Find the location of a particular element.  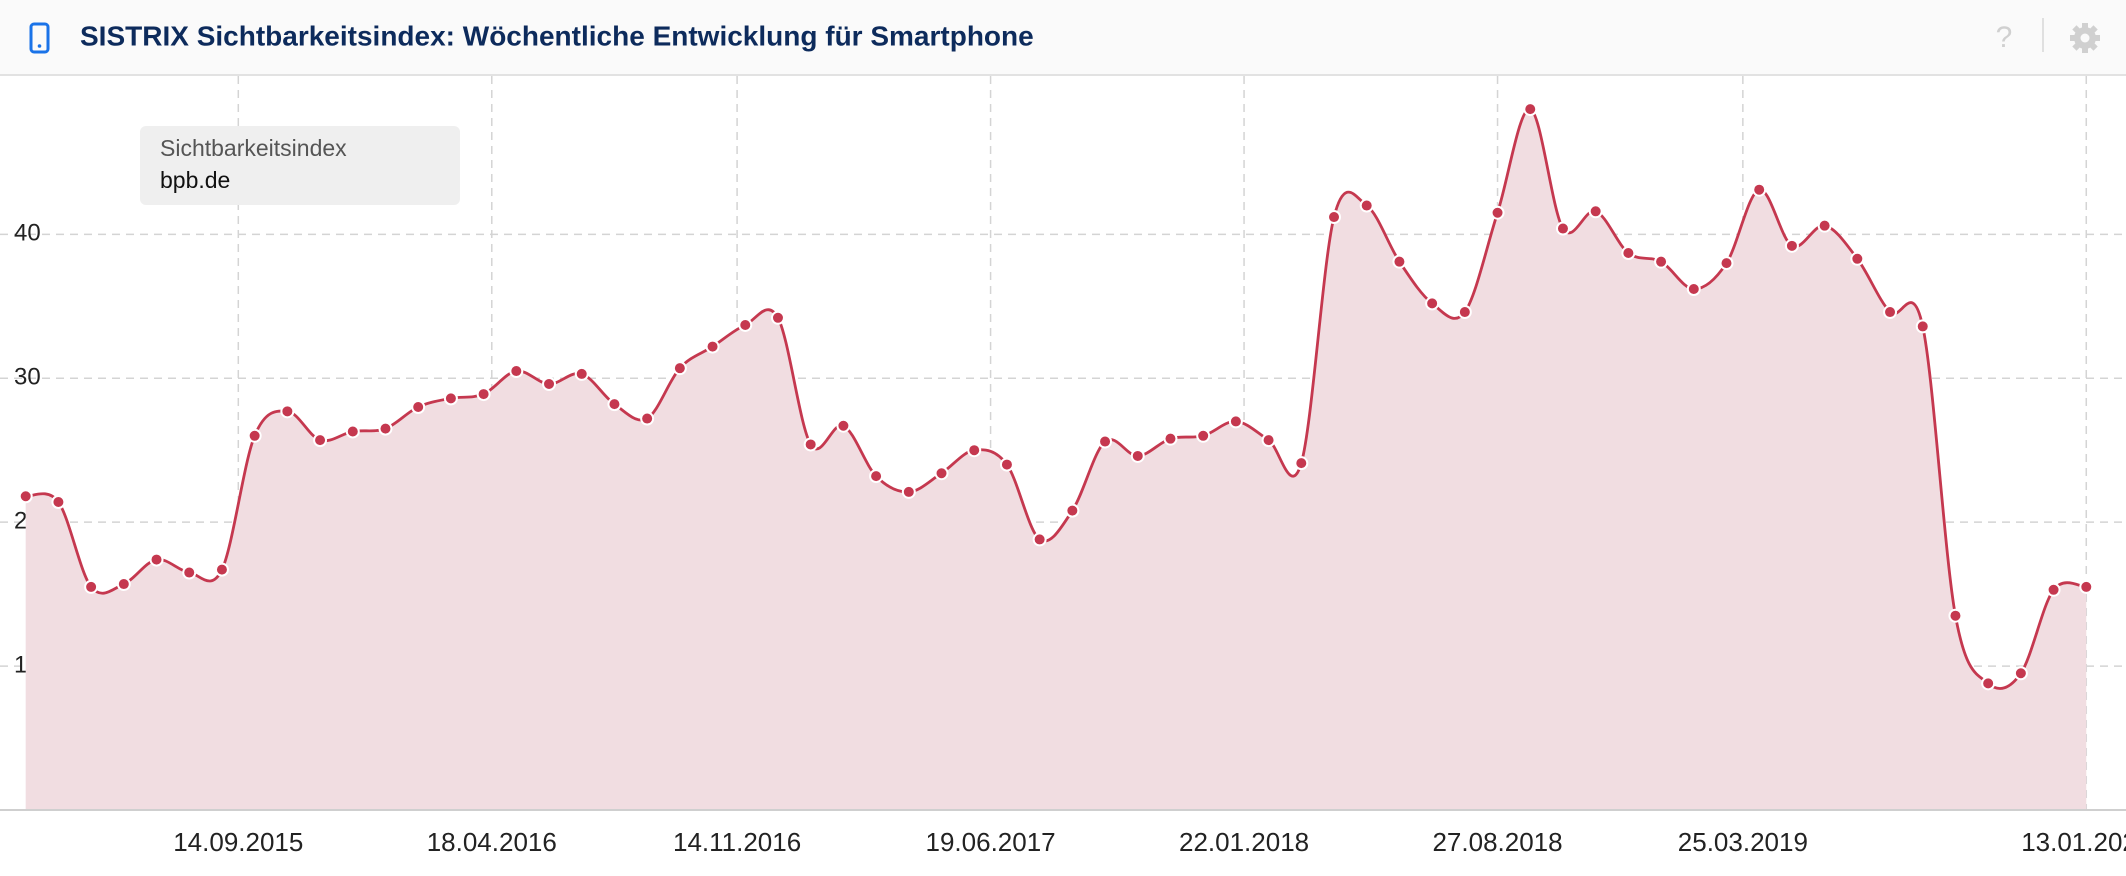

x-tick-label: 13.01.2020 is located at coordinates (2073, 842).